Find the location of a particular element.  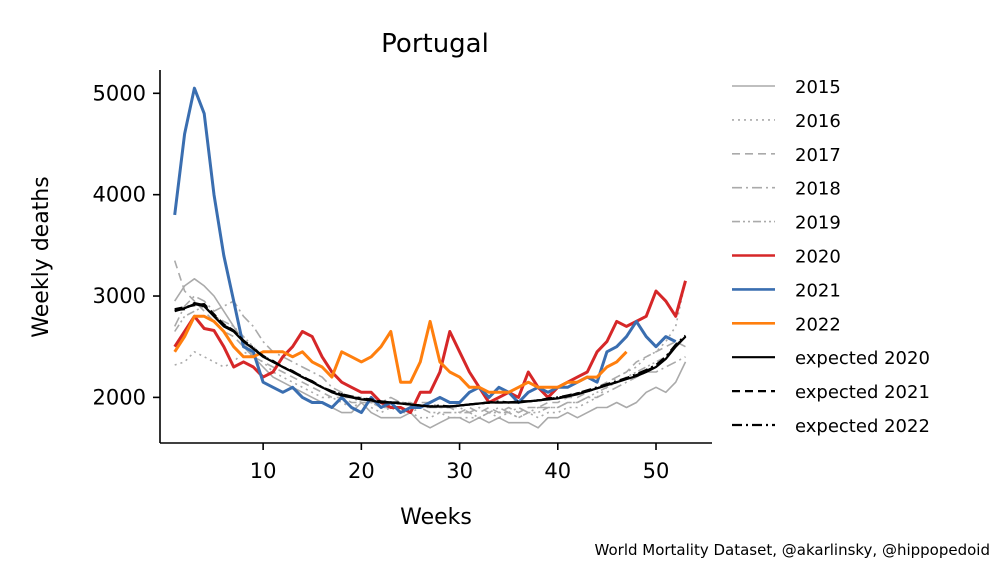

x-tick-label-10: 10 is located at coordinates (263, 471).